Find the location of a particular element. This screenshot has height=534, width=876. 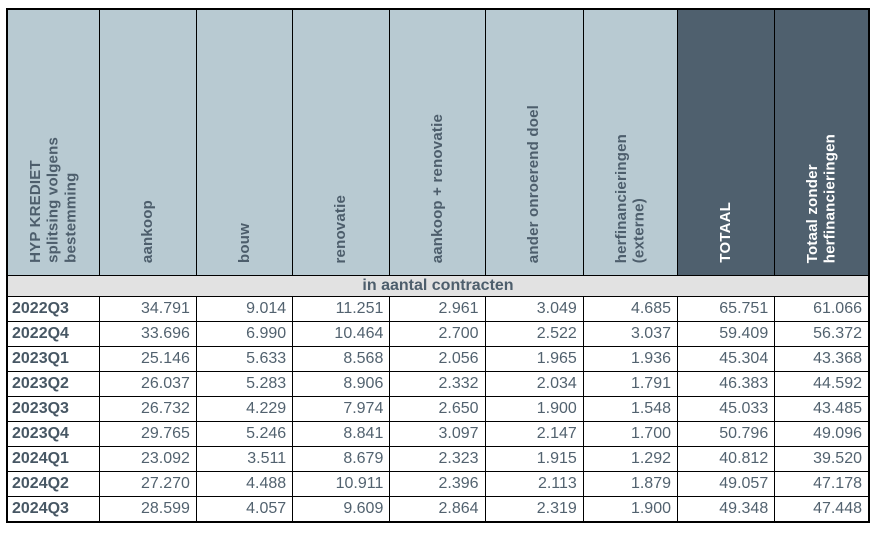

value-cell: 59.409 is located at coordinates (726, 334).